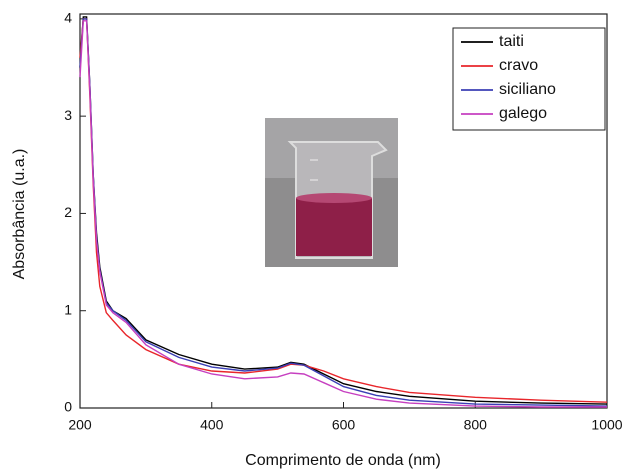 The height and width of the screenshot is (470, 627). I want to click on legend-label: siciliano, so click(527, 89).